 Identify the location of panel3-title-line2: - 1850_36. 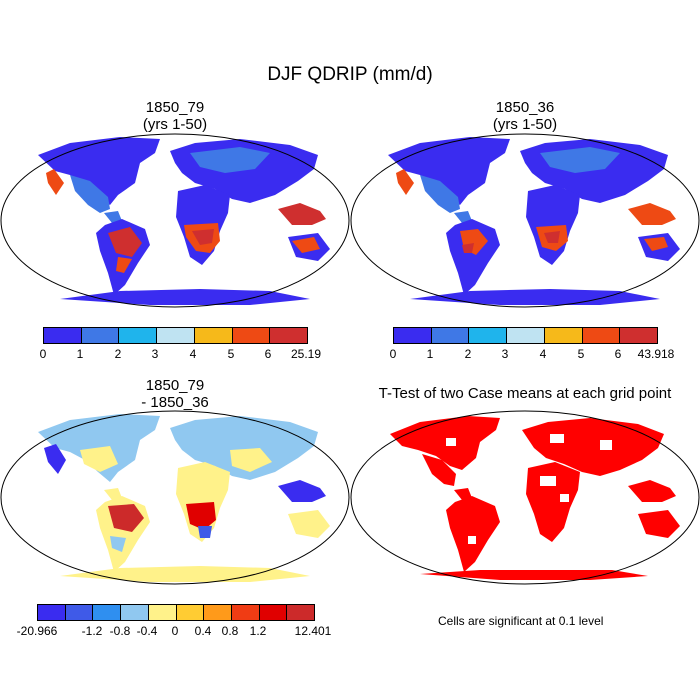
(175, 402).